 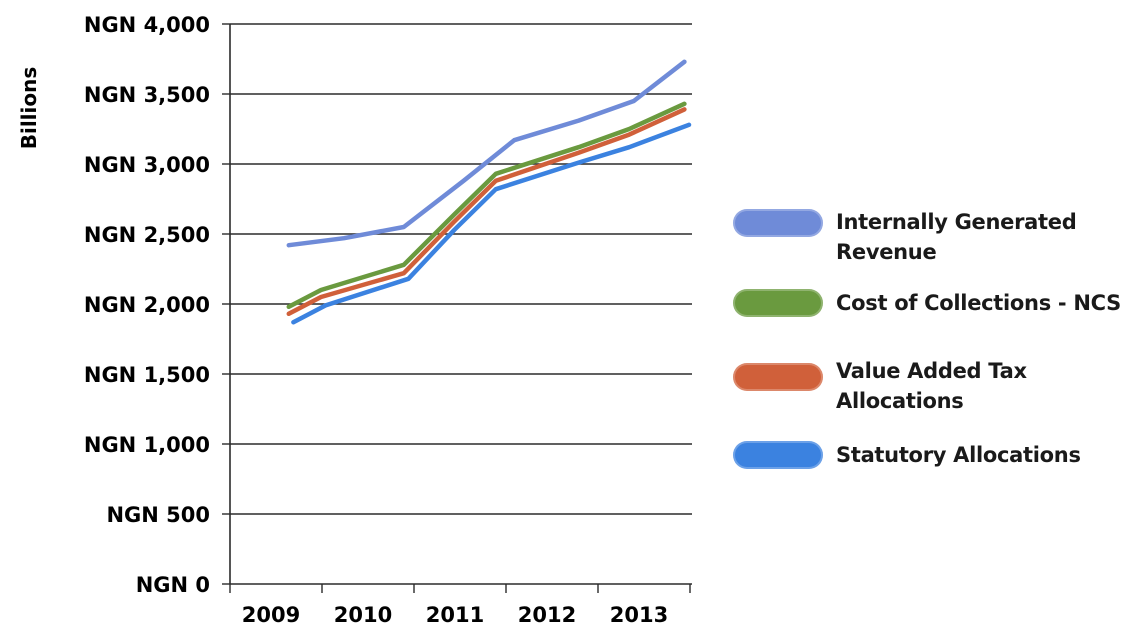 I want to click on series-line-value-added-tax-allocations, so click(x=486, y=212).